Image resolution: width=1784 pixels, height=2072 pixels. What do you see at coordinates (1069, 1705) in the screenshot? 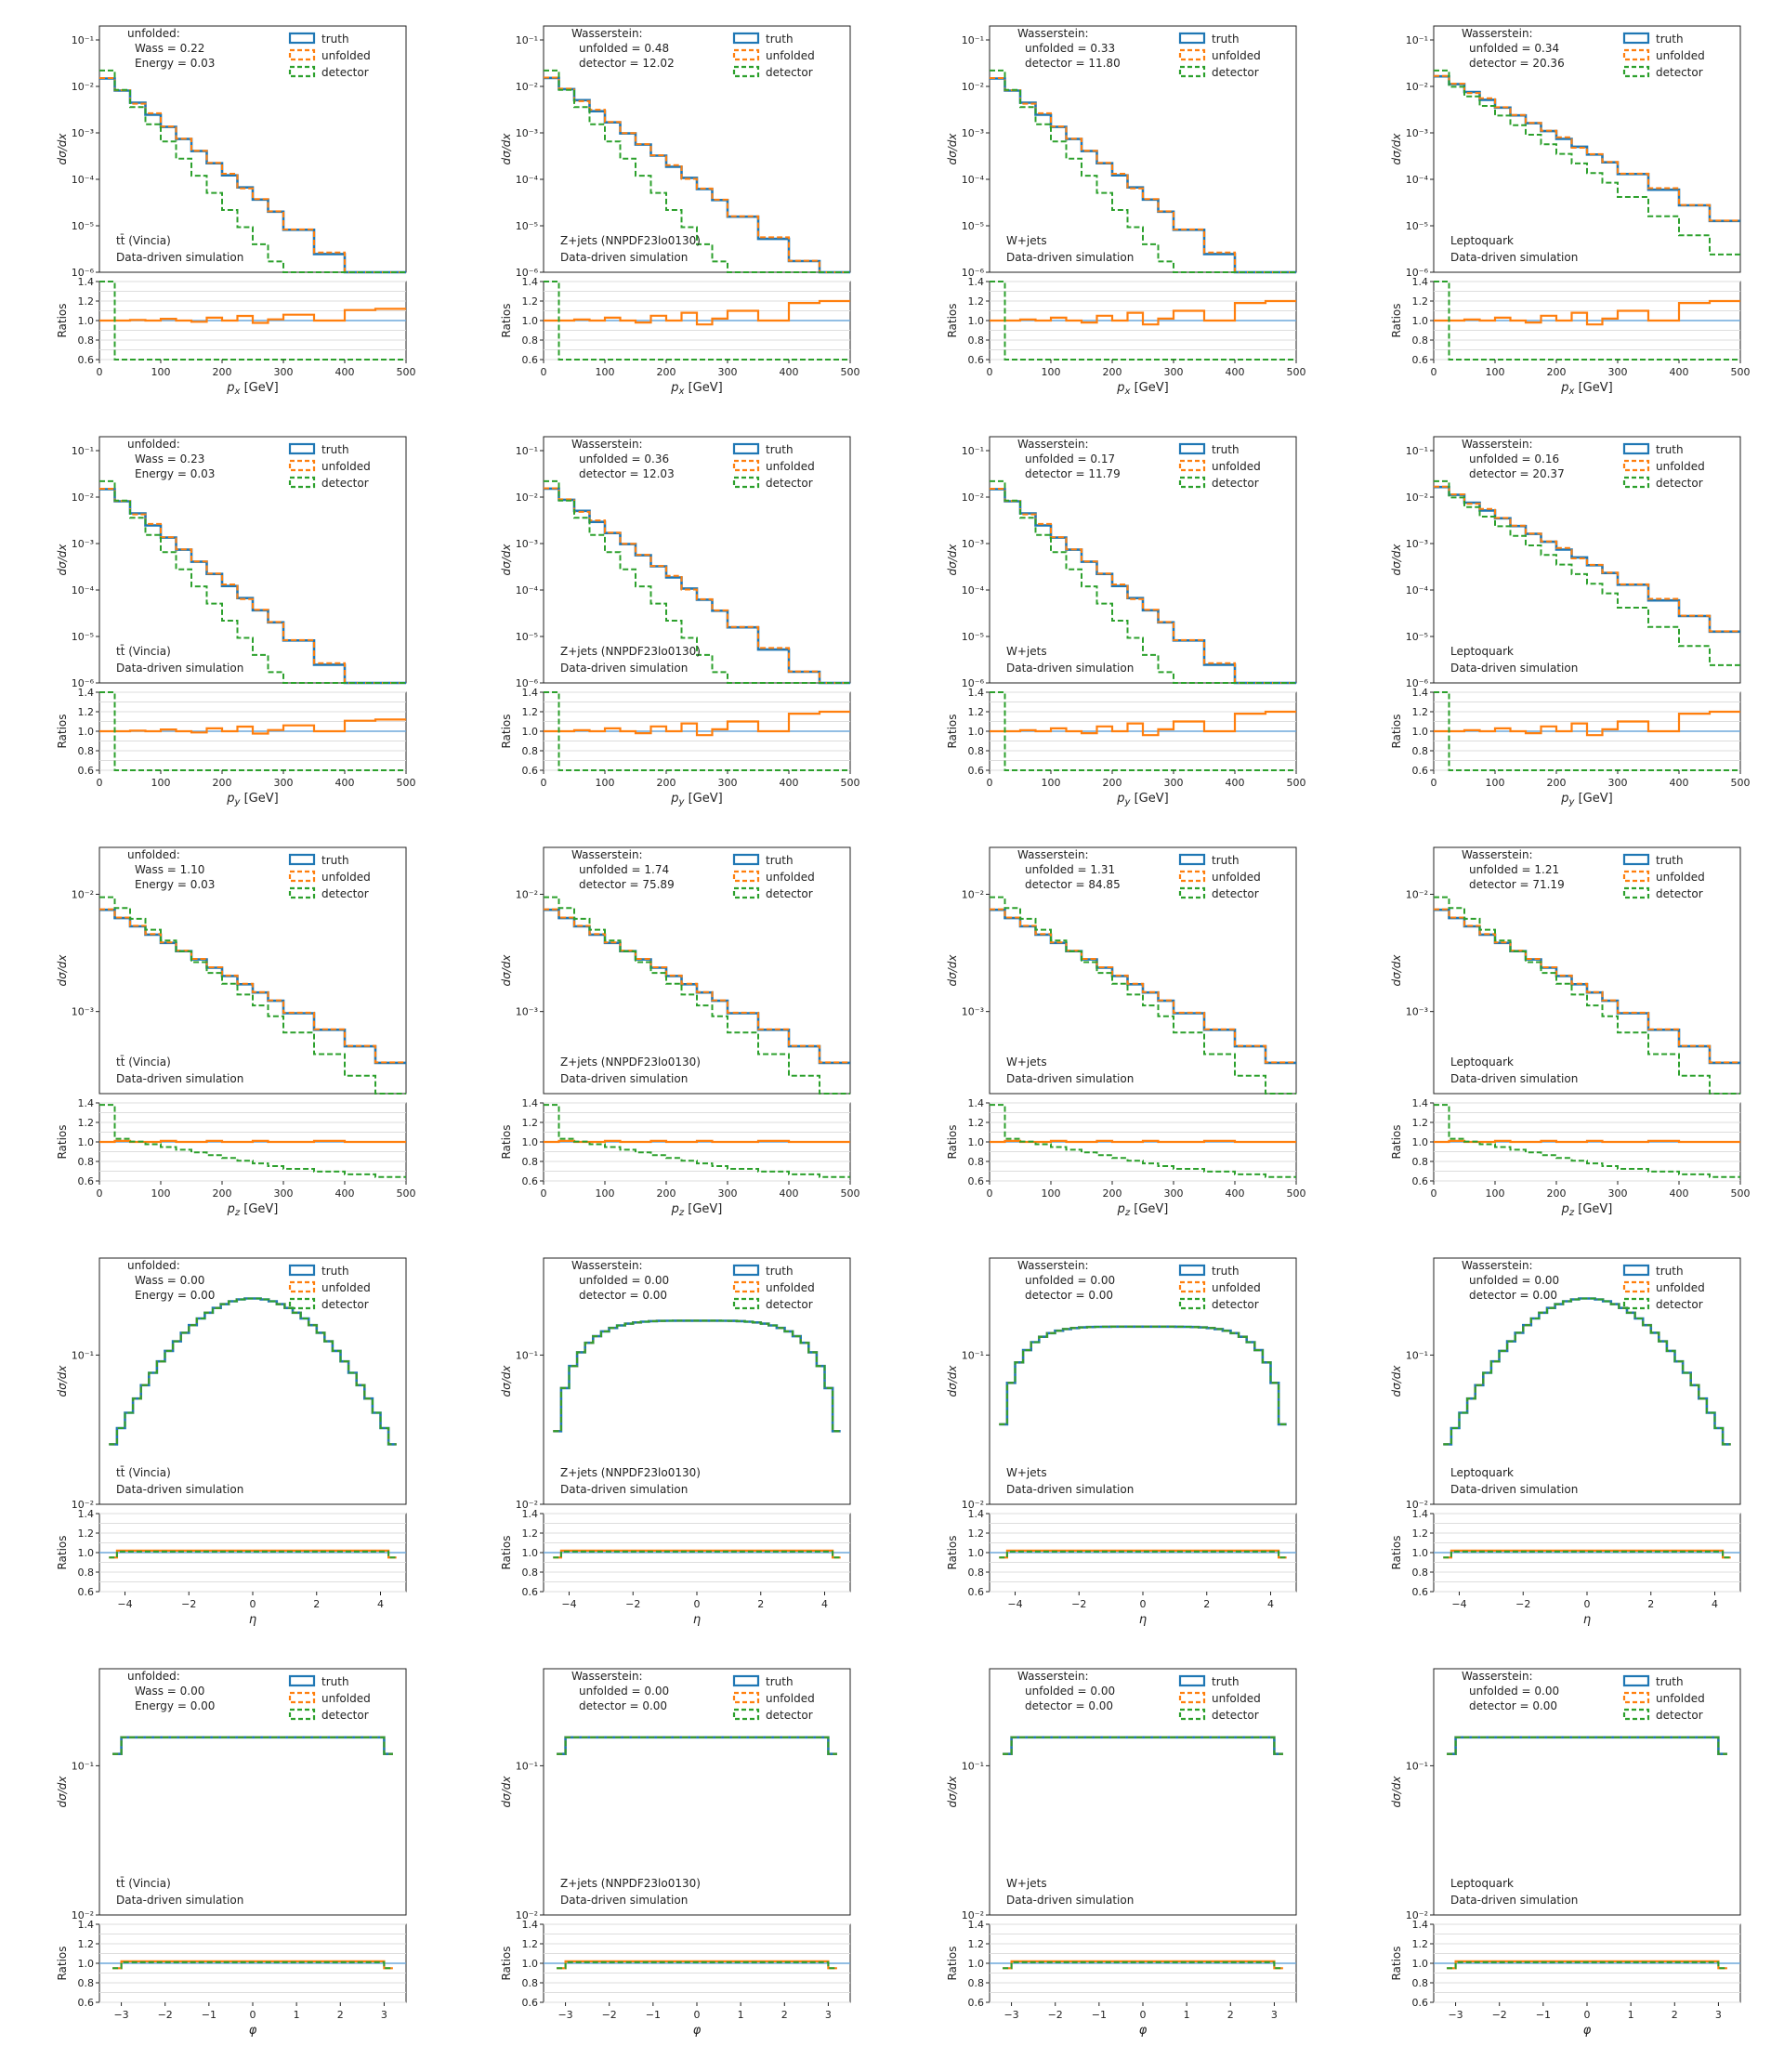
I see `metric-line-2: detector = 0.00` at bounding box center [1069, 1705].